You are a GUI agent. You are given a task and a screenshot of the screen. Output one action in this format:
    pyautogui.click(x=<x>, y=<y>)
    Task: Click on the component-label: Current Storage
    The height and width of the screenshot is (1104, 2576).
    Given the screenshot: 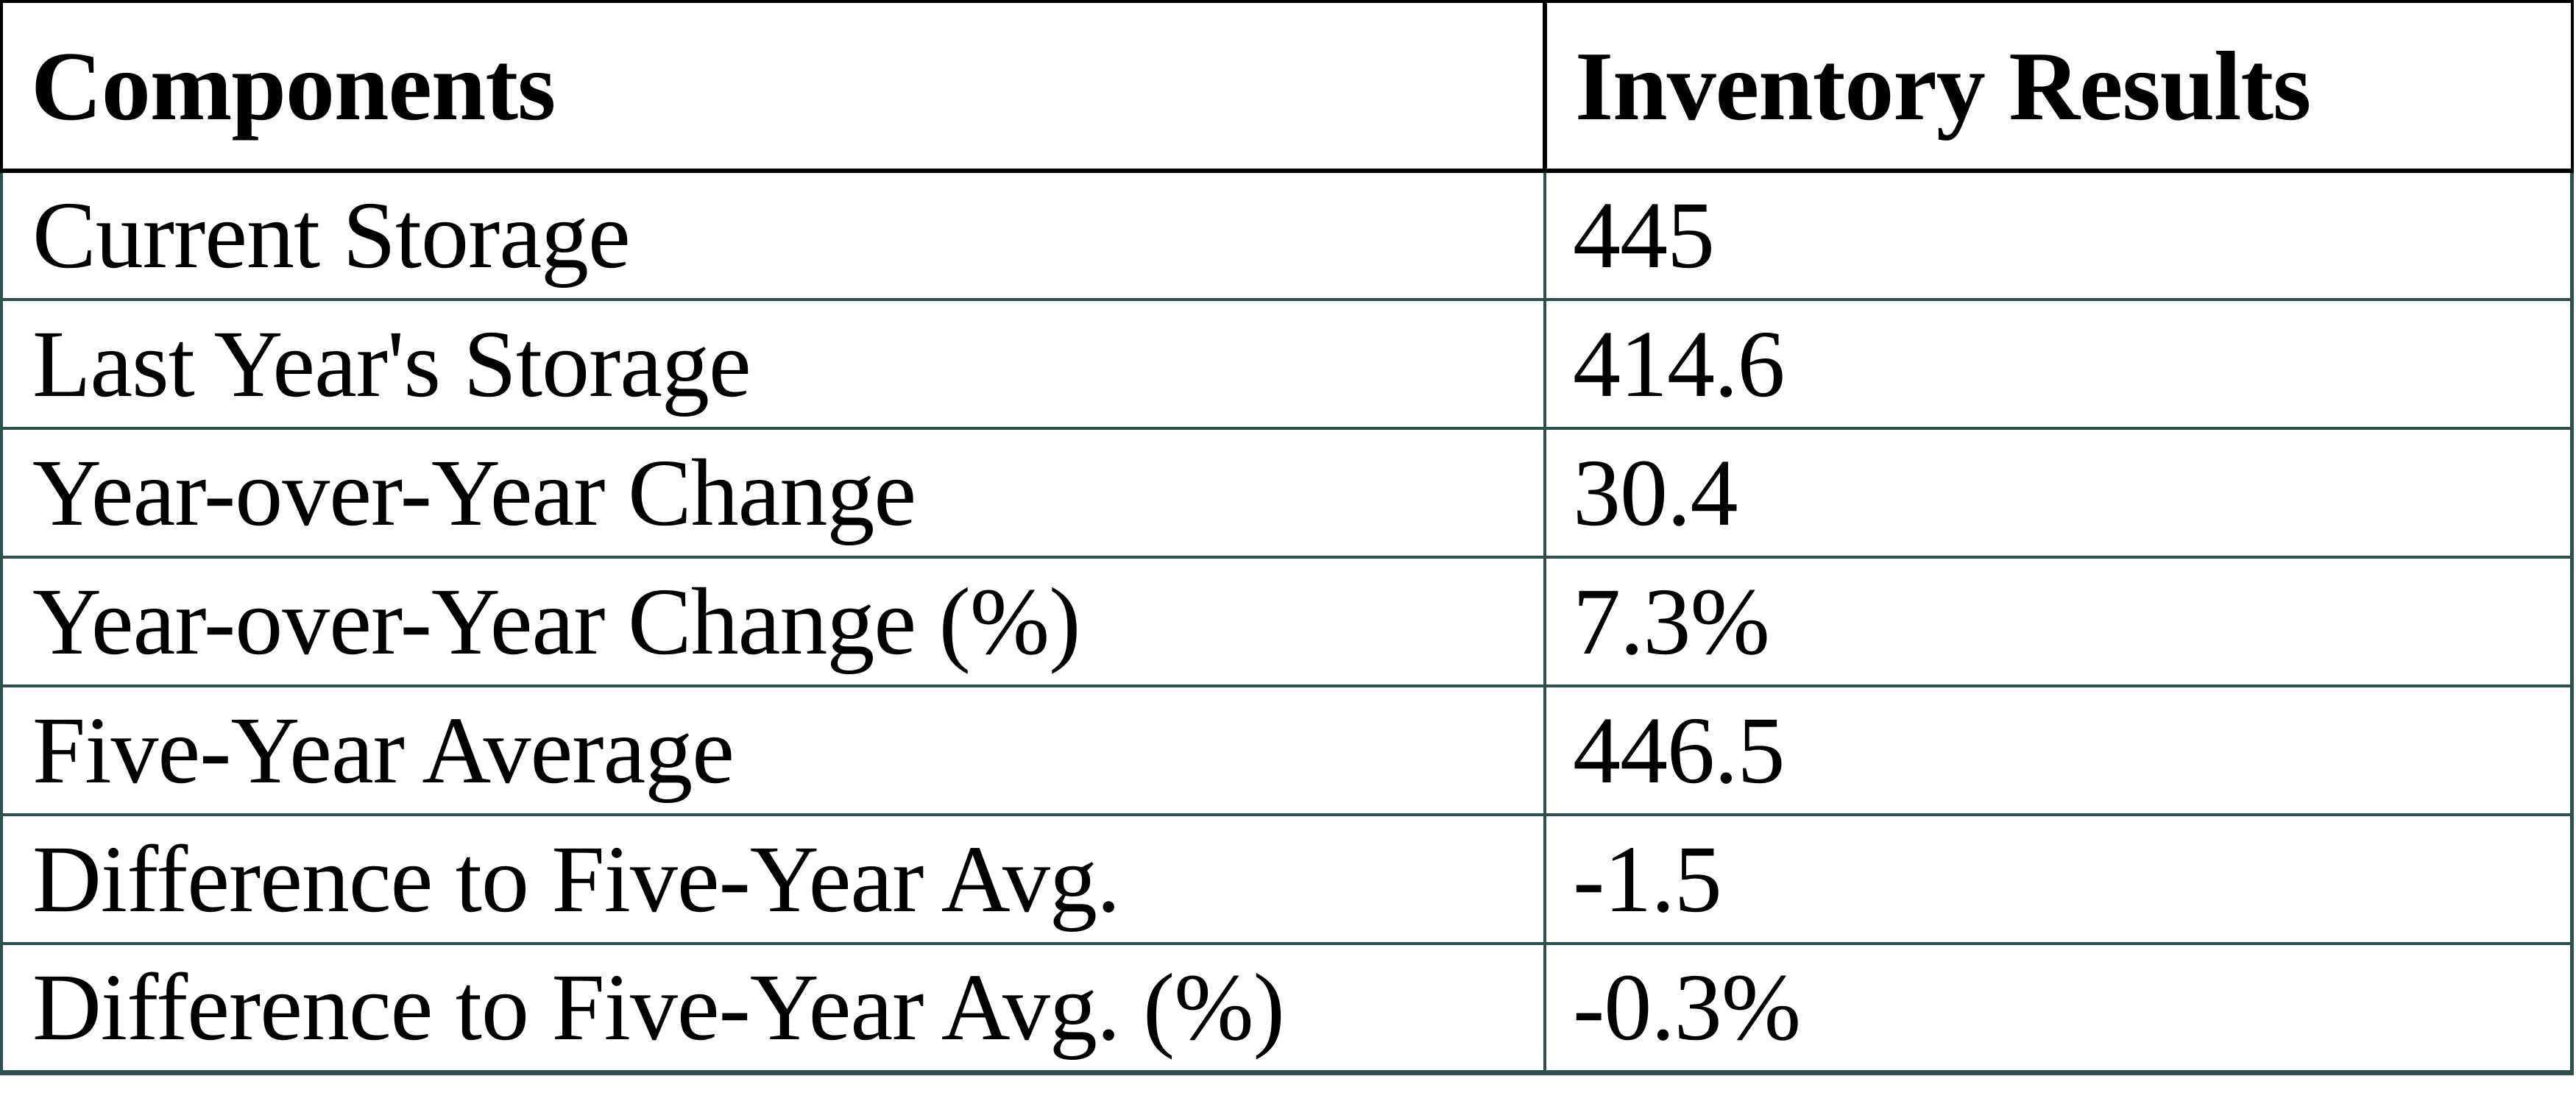 What is the action you would take?
    pyautogui.click(x=773, y=235)
    